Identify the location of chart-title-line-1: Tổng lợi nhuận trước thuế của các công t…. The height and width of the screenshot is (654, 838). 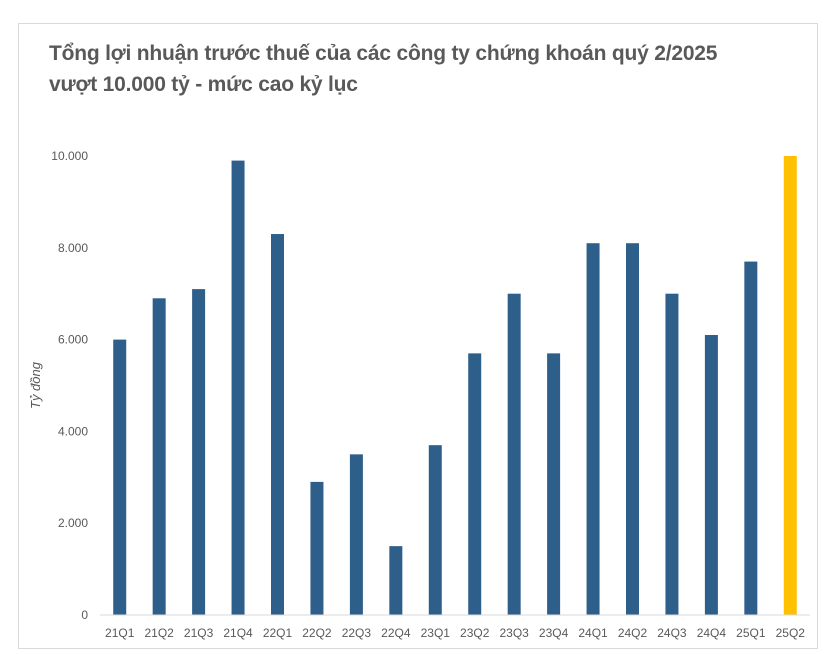
(383, 53).